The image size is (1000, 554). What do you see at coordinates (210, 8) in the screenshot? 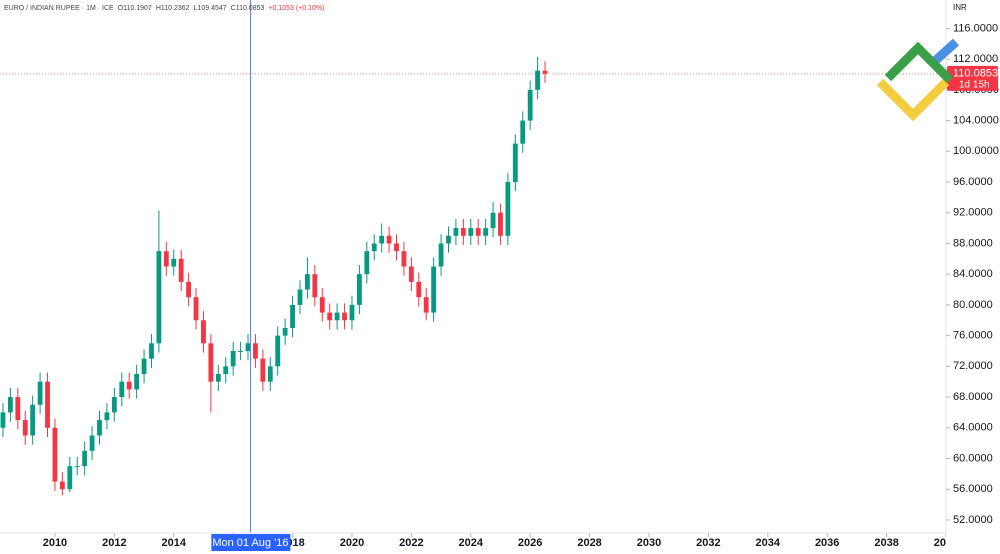
I see `ohlc-label: L109.4547` at bounding box center [210, 8].